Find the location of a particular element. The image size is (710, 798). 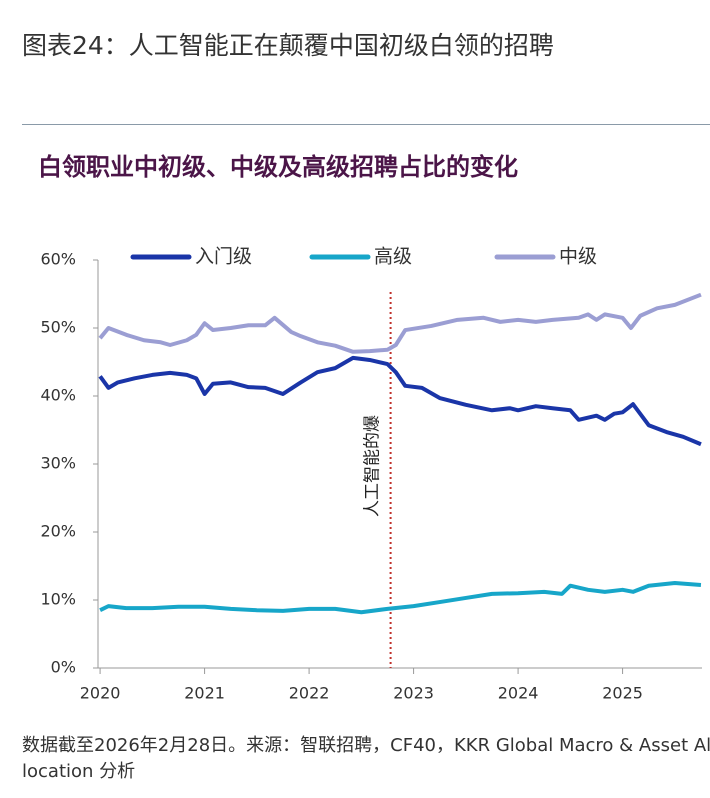

y-tick-label: 10% is located at coordinates (58, 599).